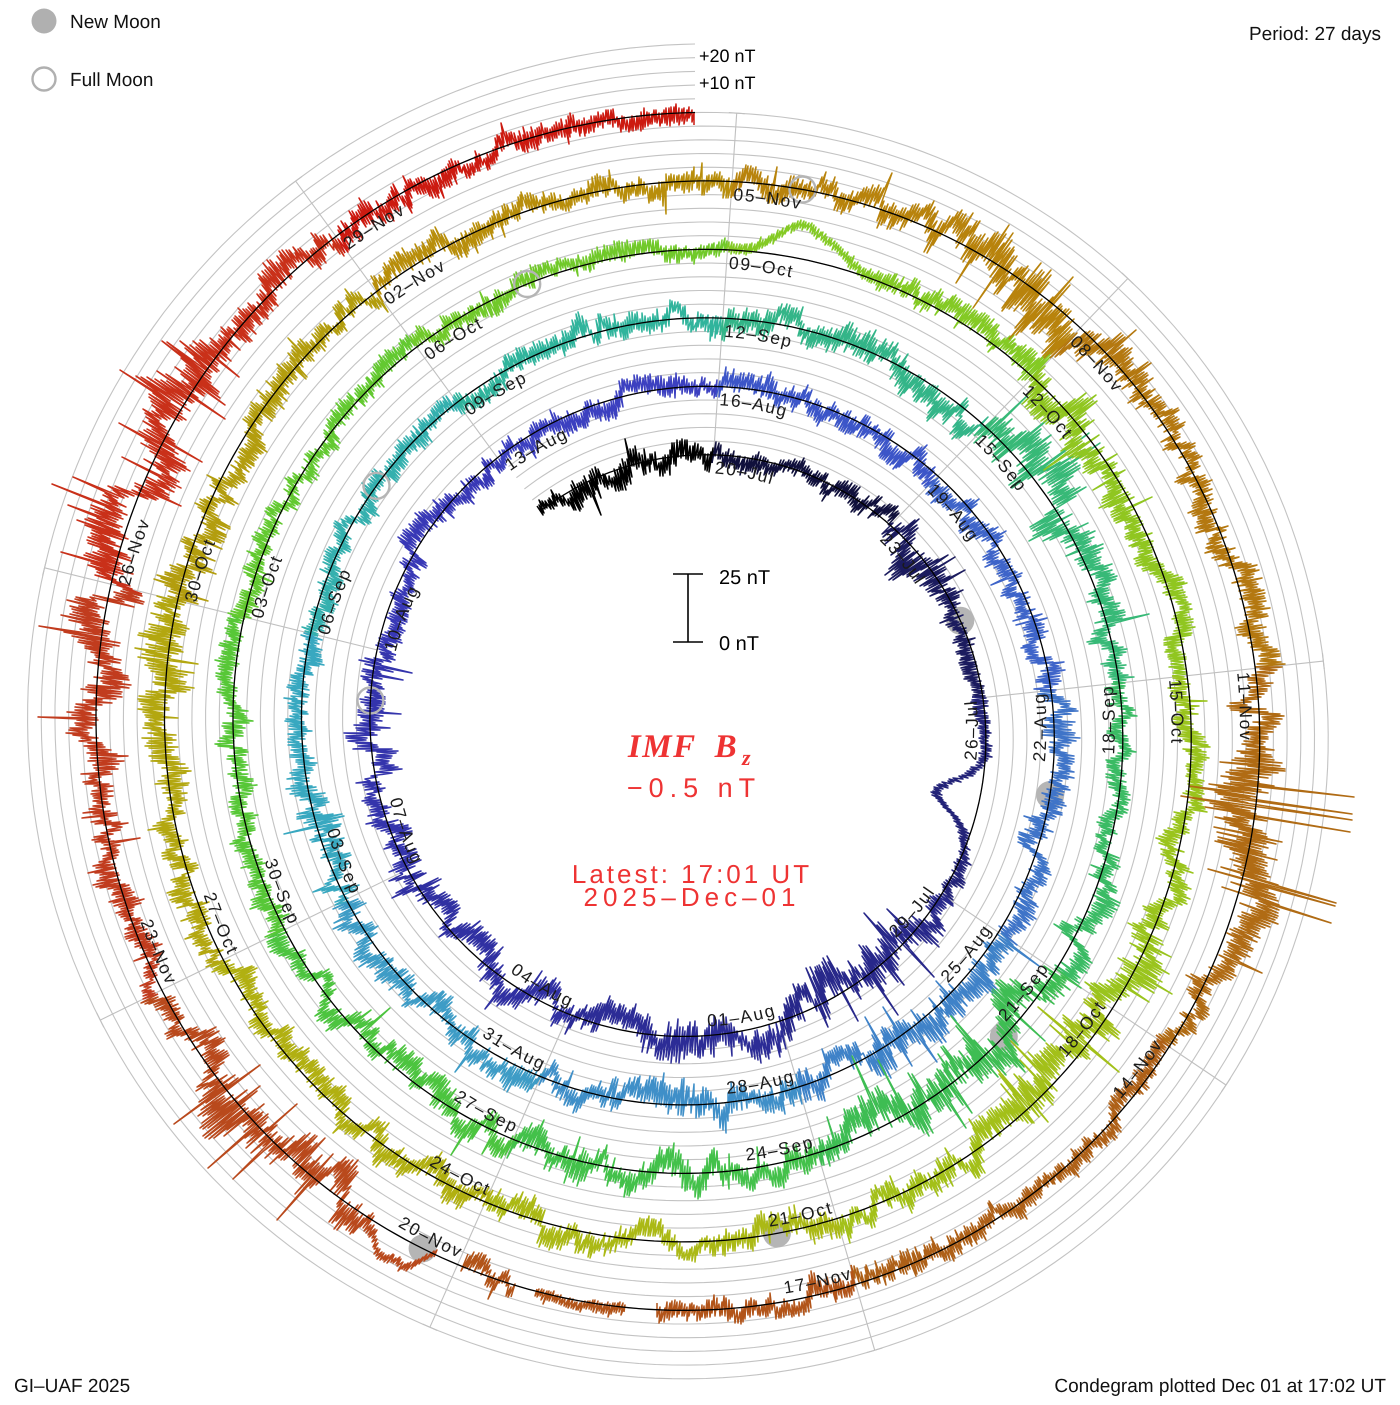 Image resolution: width=1400 pixels, height=1405 pixels. I want to click on svg-text: −0.5 nT, so click(694, 788).